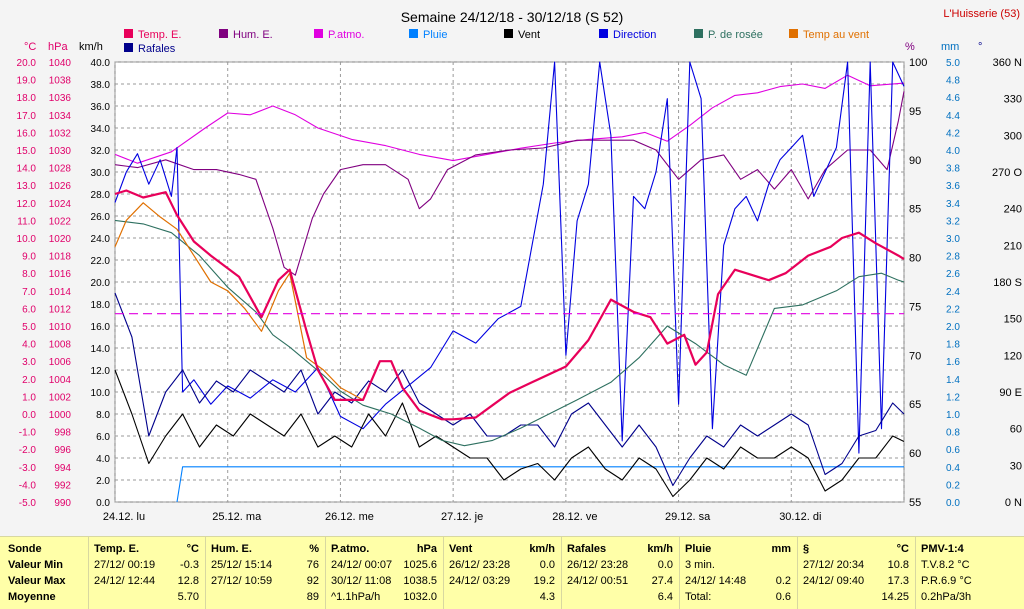 The width and height of the screenshot is (1024, 609). Describe the element at coordinates (101, 327) in the screenshot. I see `tick-label-kmh: 16.0` at that location.